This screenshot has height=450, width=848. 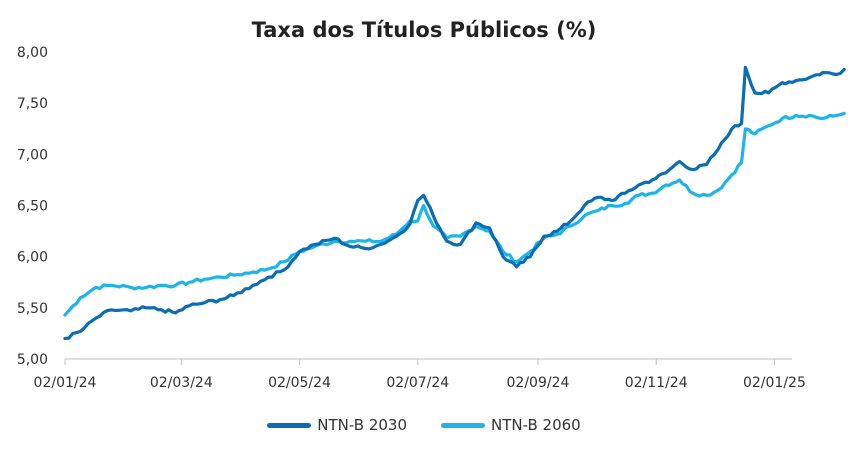 I want to click on x-tick-label: 02/01/25, so click(x=774, y=383).